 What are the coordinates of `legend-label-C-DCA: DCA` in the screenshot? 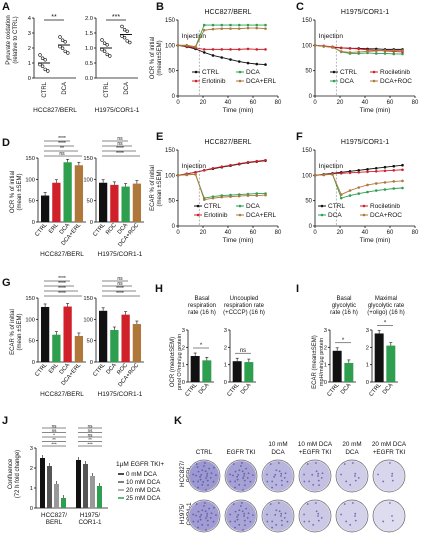 It's located at (347, 81).